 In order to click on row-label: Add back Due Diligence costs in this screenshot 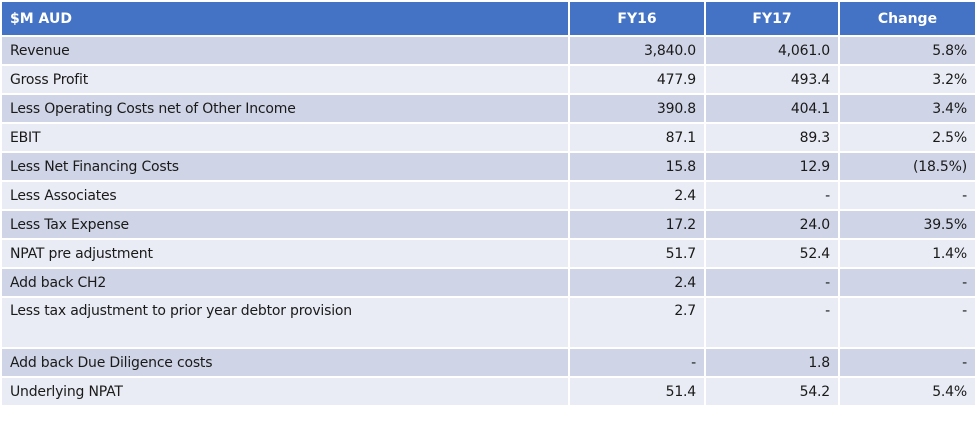, I will do `click(285, 362)`.